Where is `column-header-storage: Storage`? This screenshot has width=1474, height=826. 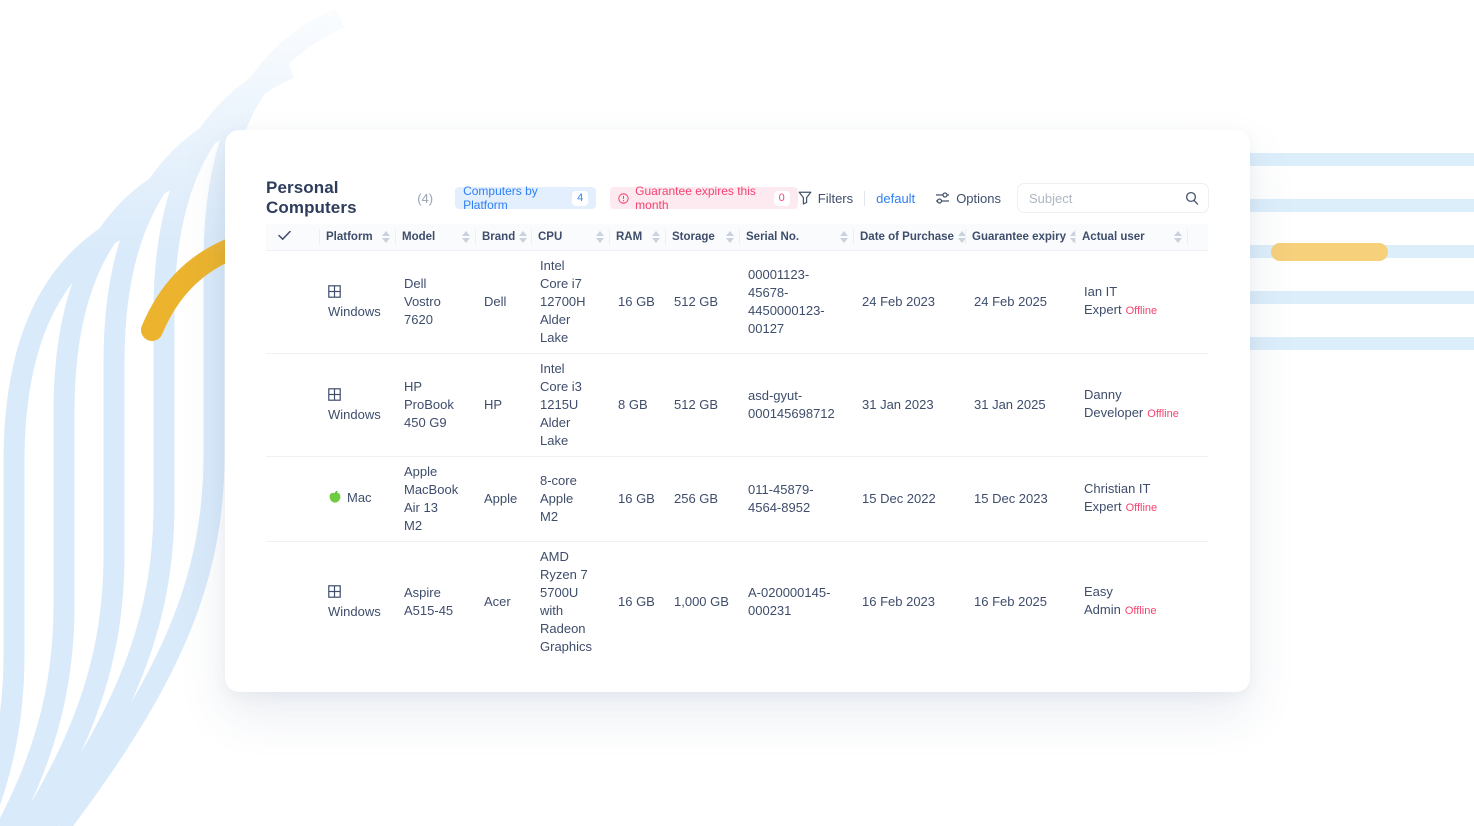 column-header-storage: Storage is located at coordinates (703, 237).